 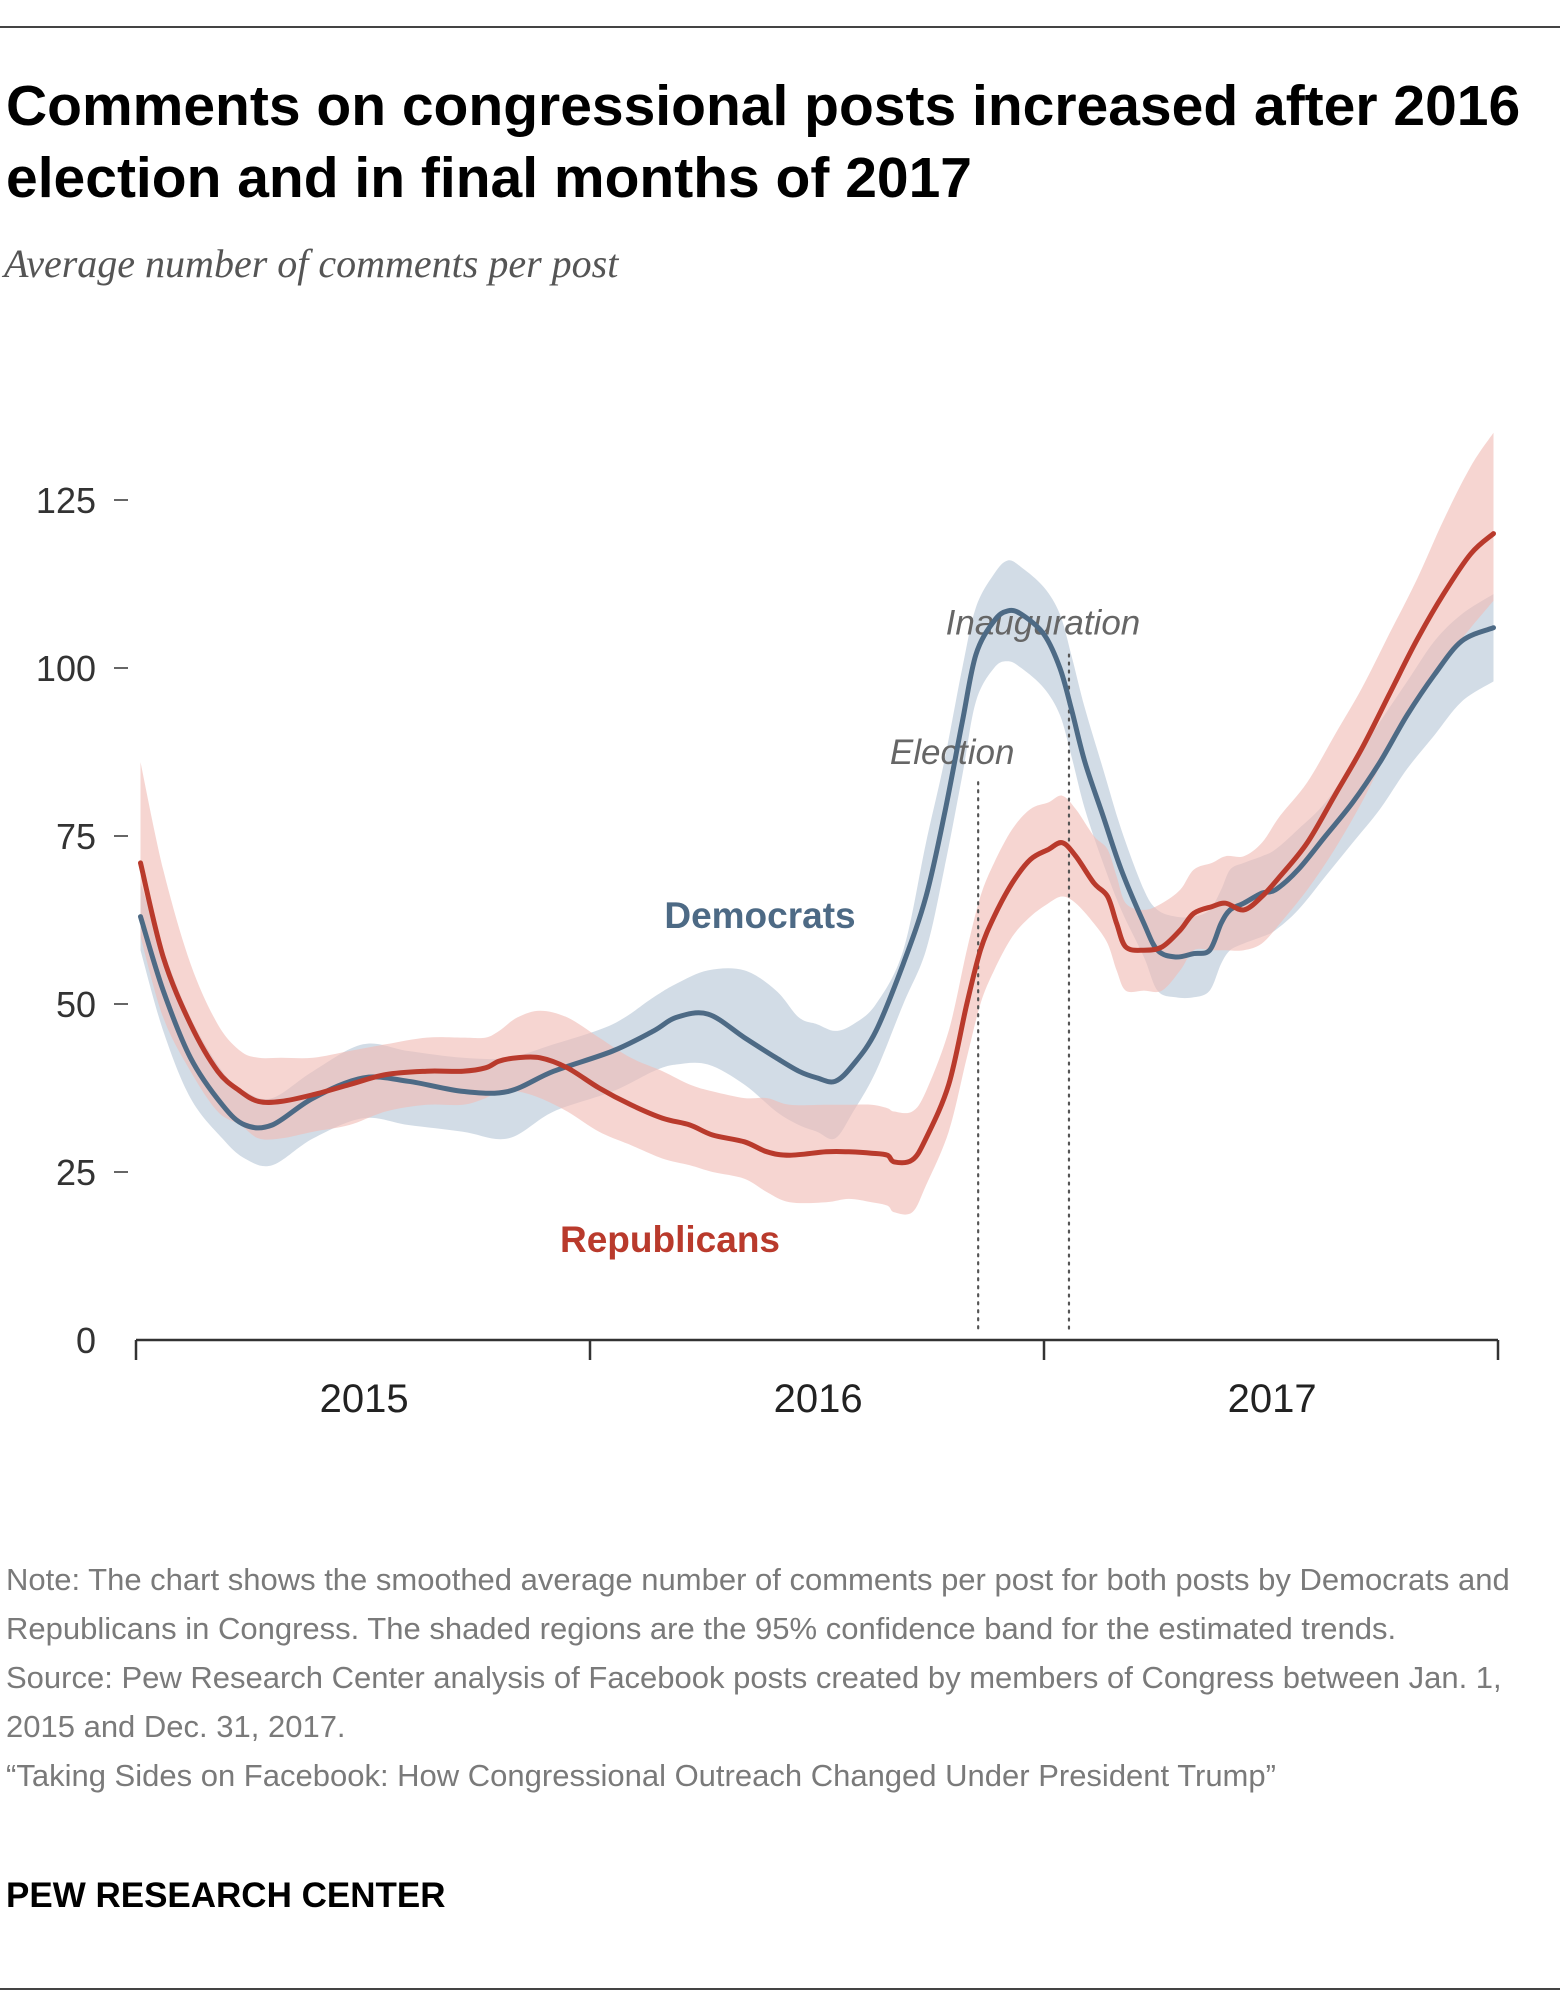 I want to click on x-tick-label: 2016, so click(x=818, y=1399).